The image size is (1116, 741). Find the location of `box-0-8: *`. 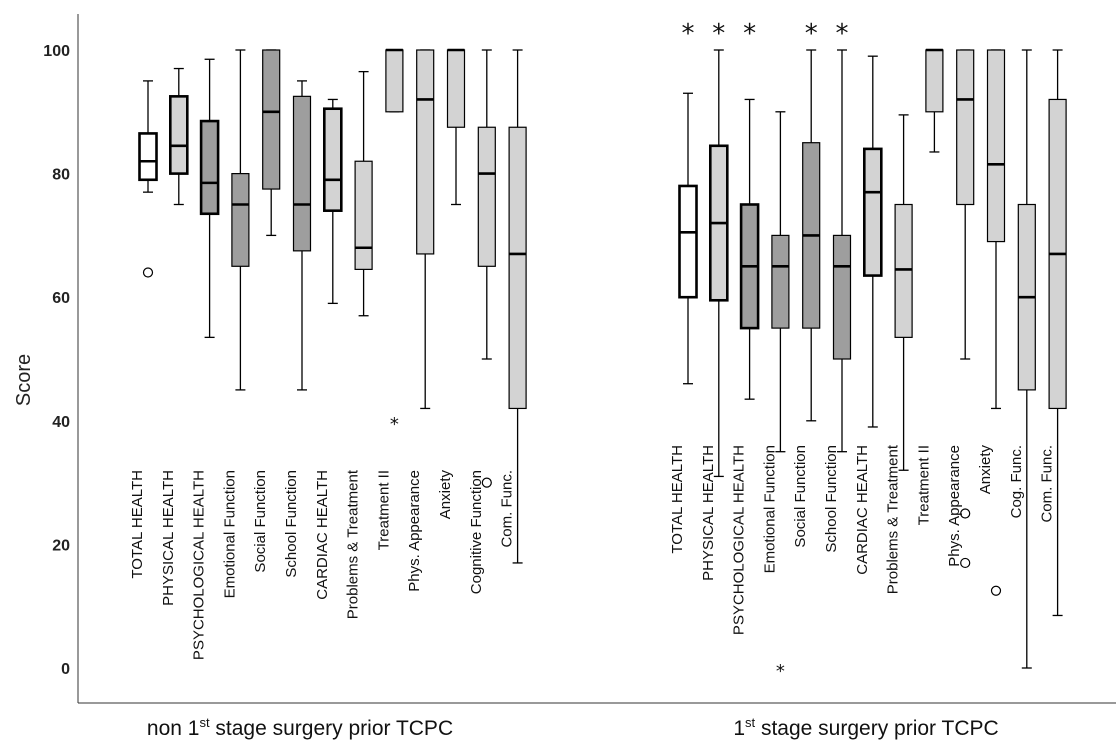

box-0-8: * is located at coordinates (394, 241).